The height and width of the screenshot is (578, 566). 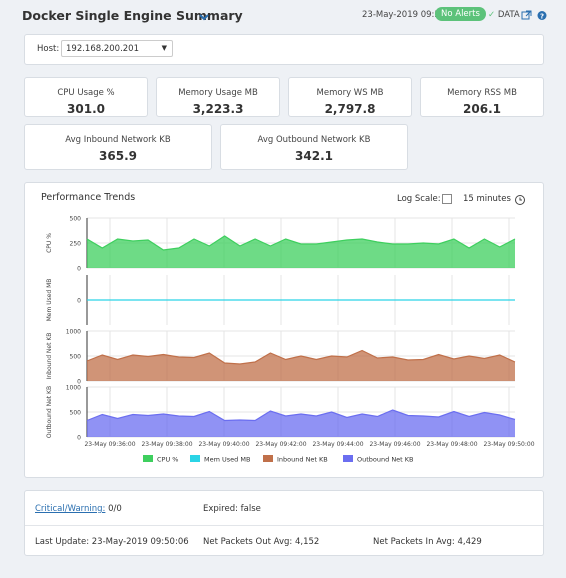 What do you see at coordinates (394, 444) in the screenshot?
I see `x-tick-label: 23-May 09:46:00` at bounding box center [394, 444].